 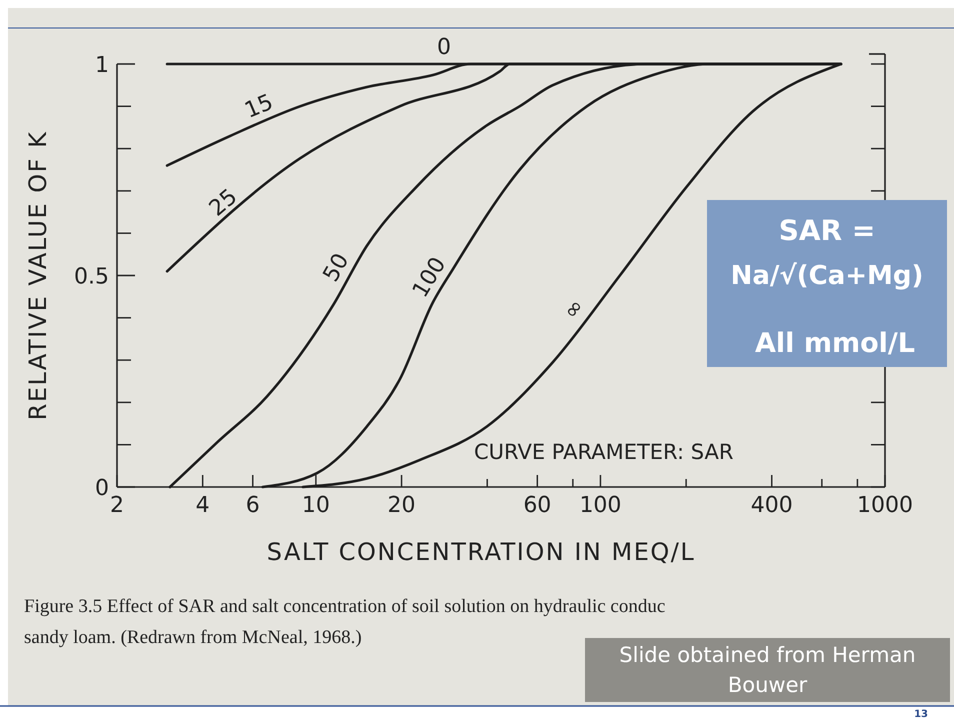 I want to click on text: Slide obtained from Herman Bouwer, so click(x=767, y=670).